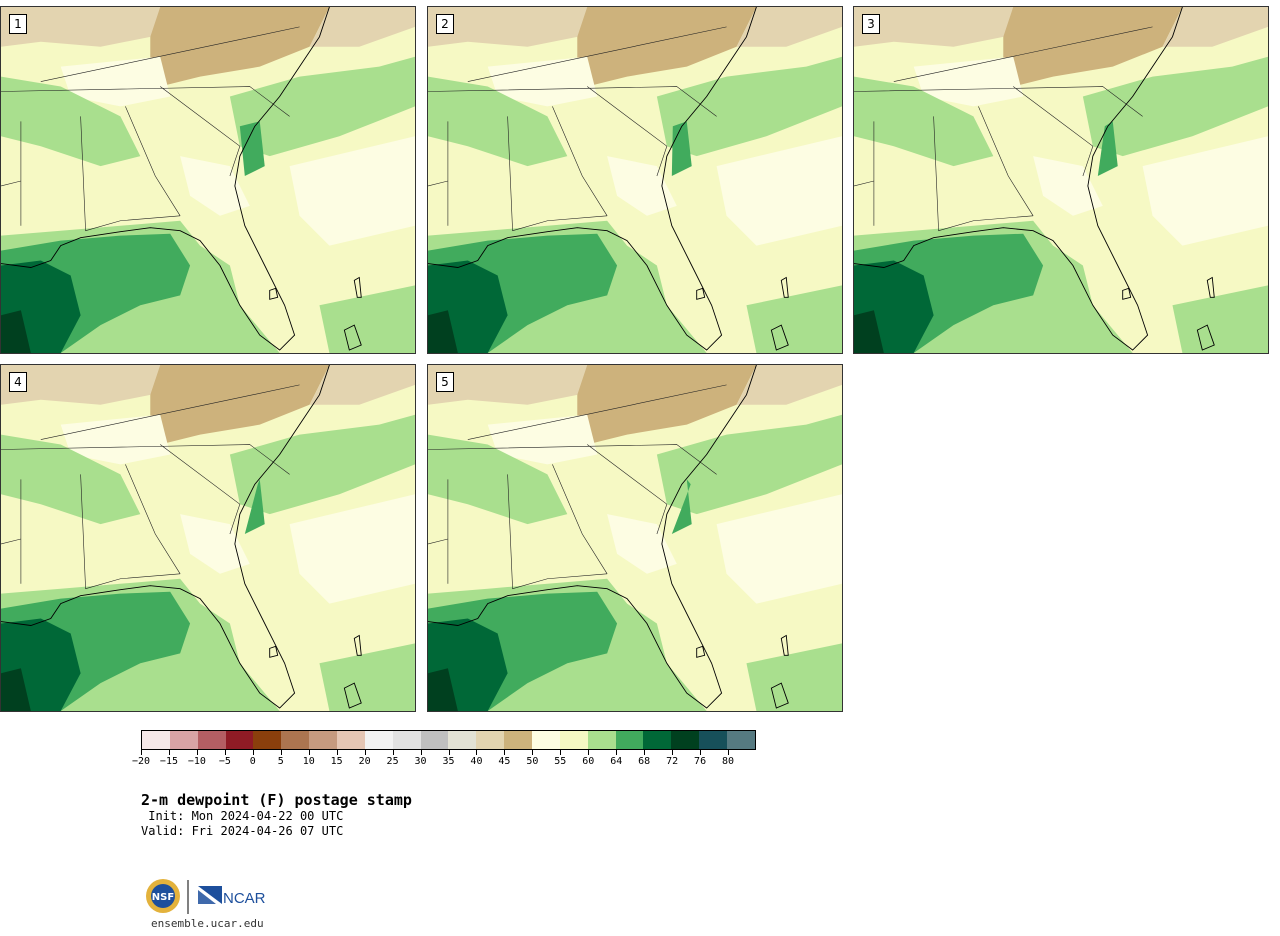 The width and height of the screenshot is (1280, 936). I want to click on ensemble-member-panel: 5, so click(635, 538).